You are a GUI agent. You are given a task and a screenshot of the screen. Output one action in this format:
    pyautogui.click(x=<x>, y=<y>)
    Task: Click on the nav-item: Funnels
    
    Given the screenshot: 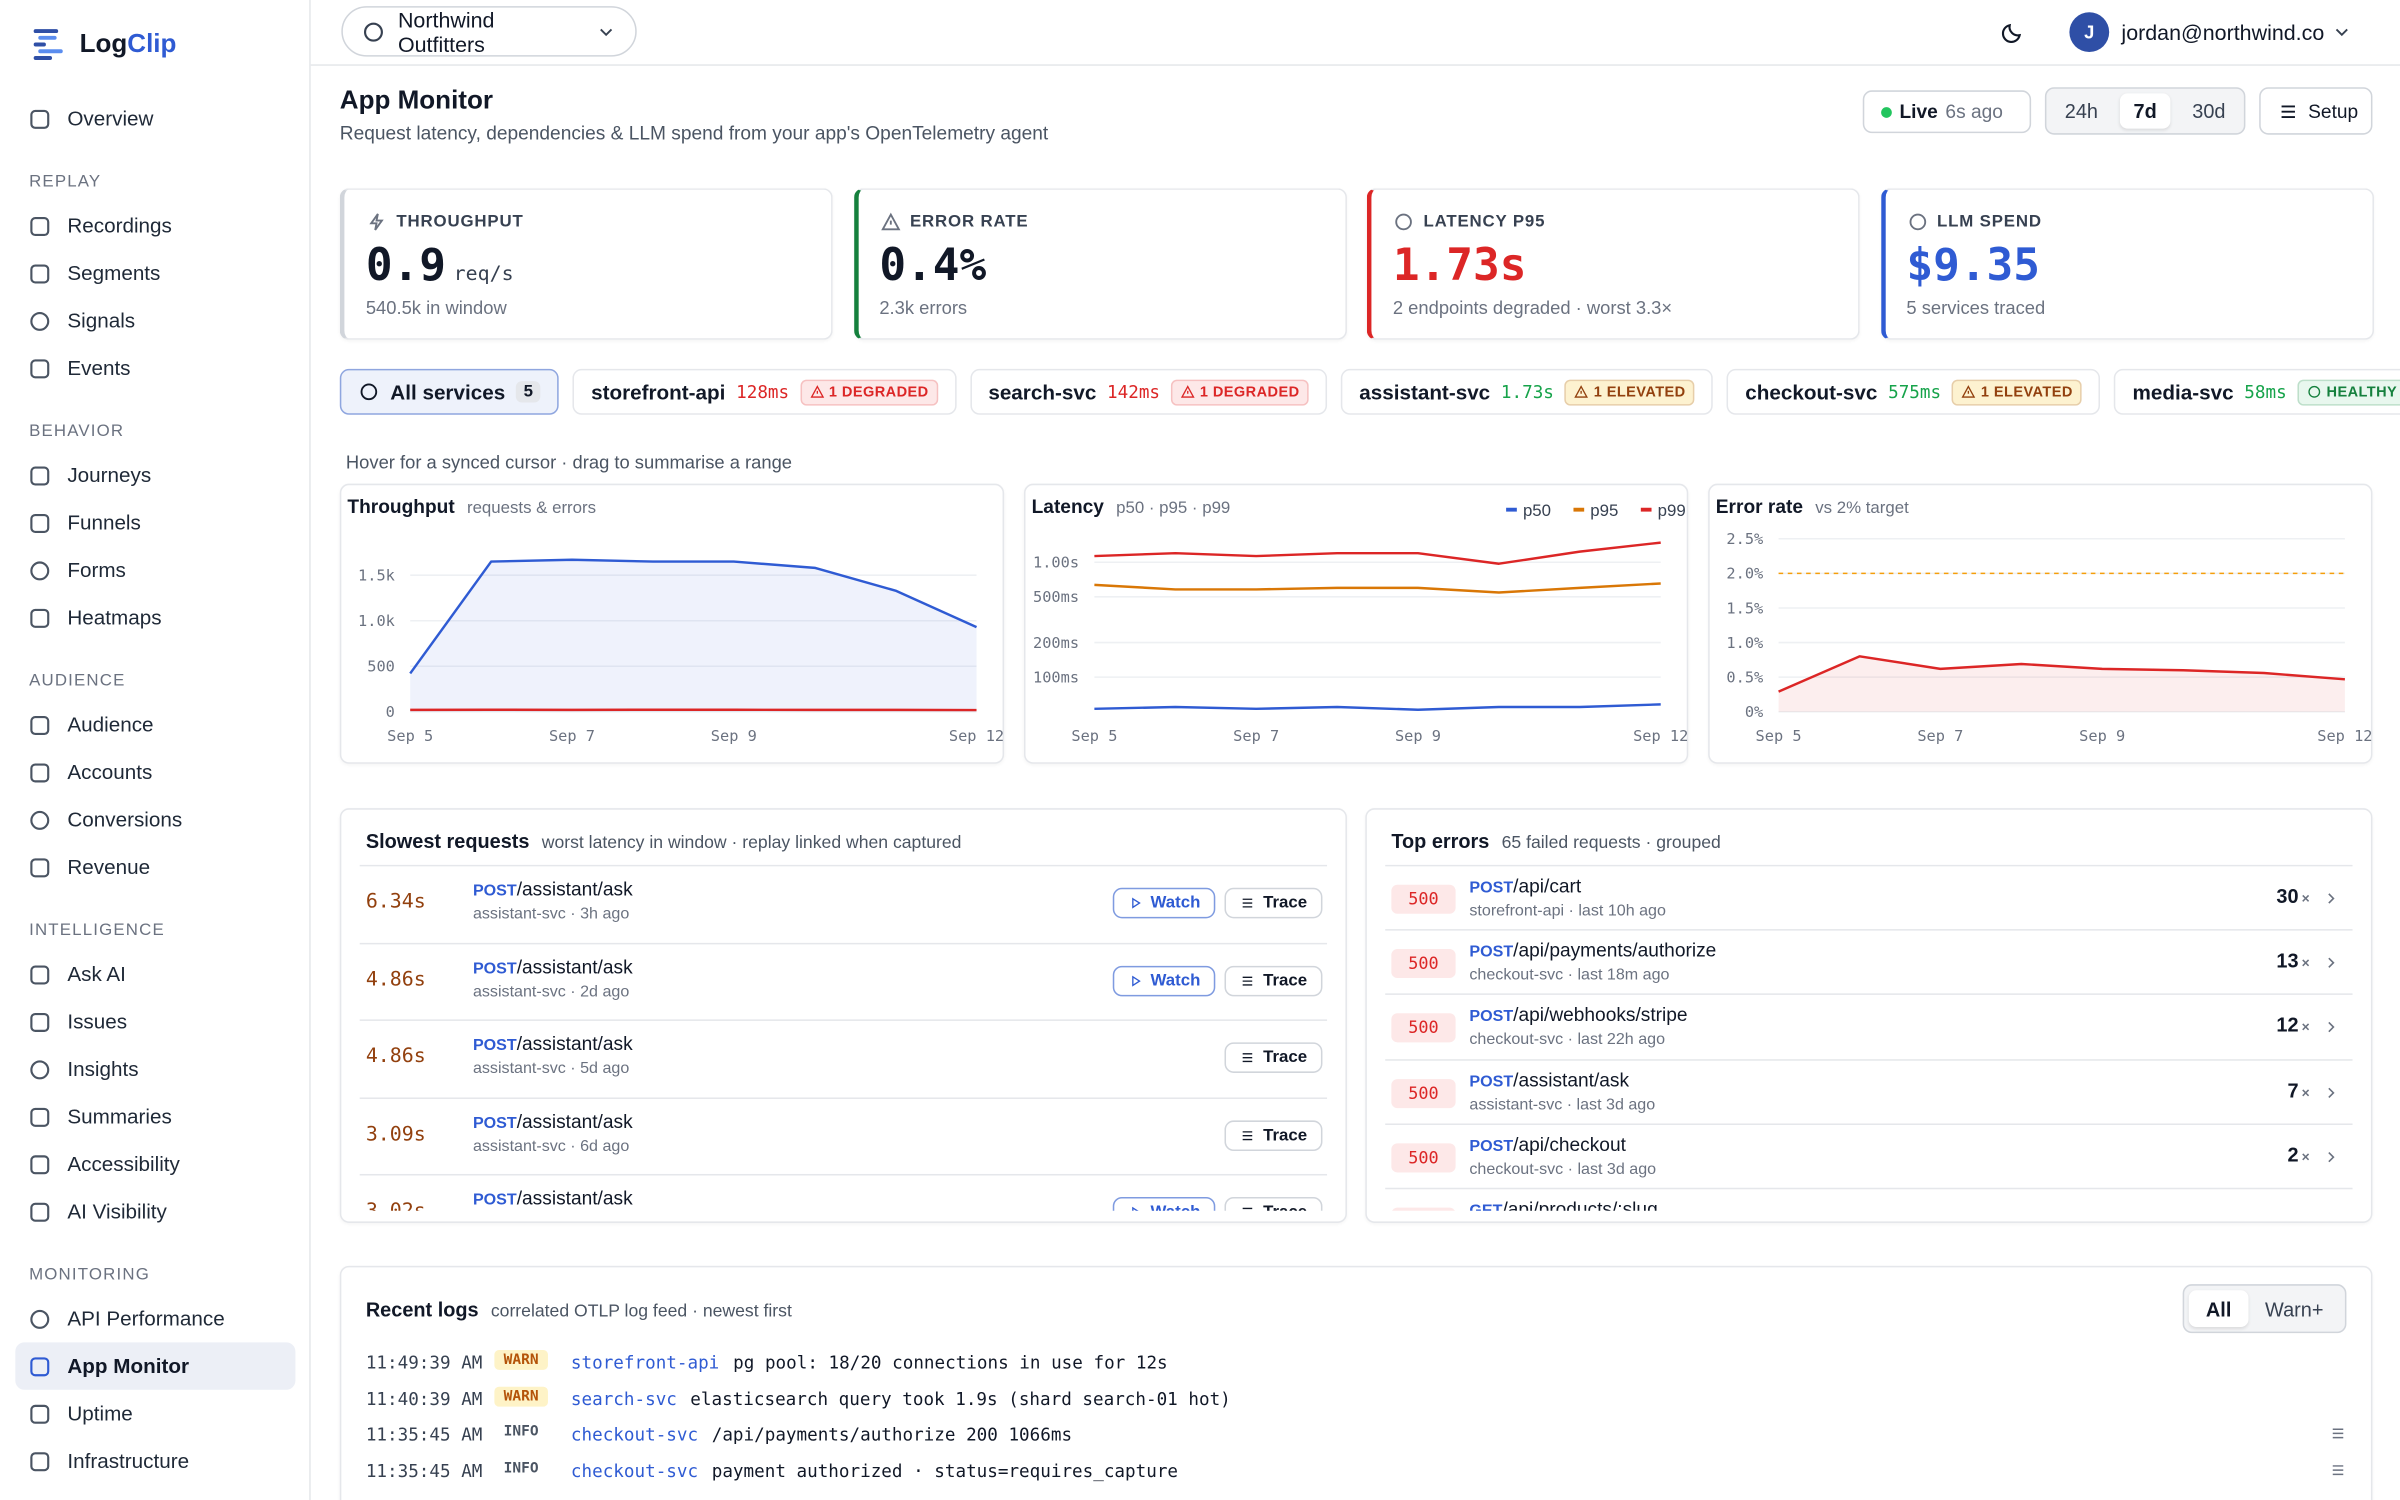 What is the action you would take?
    pyautogui.click(x=155, y=522)
    